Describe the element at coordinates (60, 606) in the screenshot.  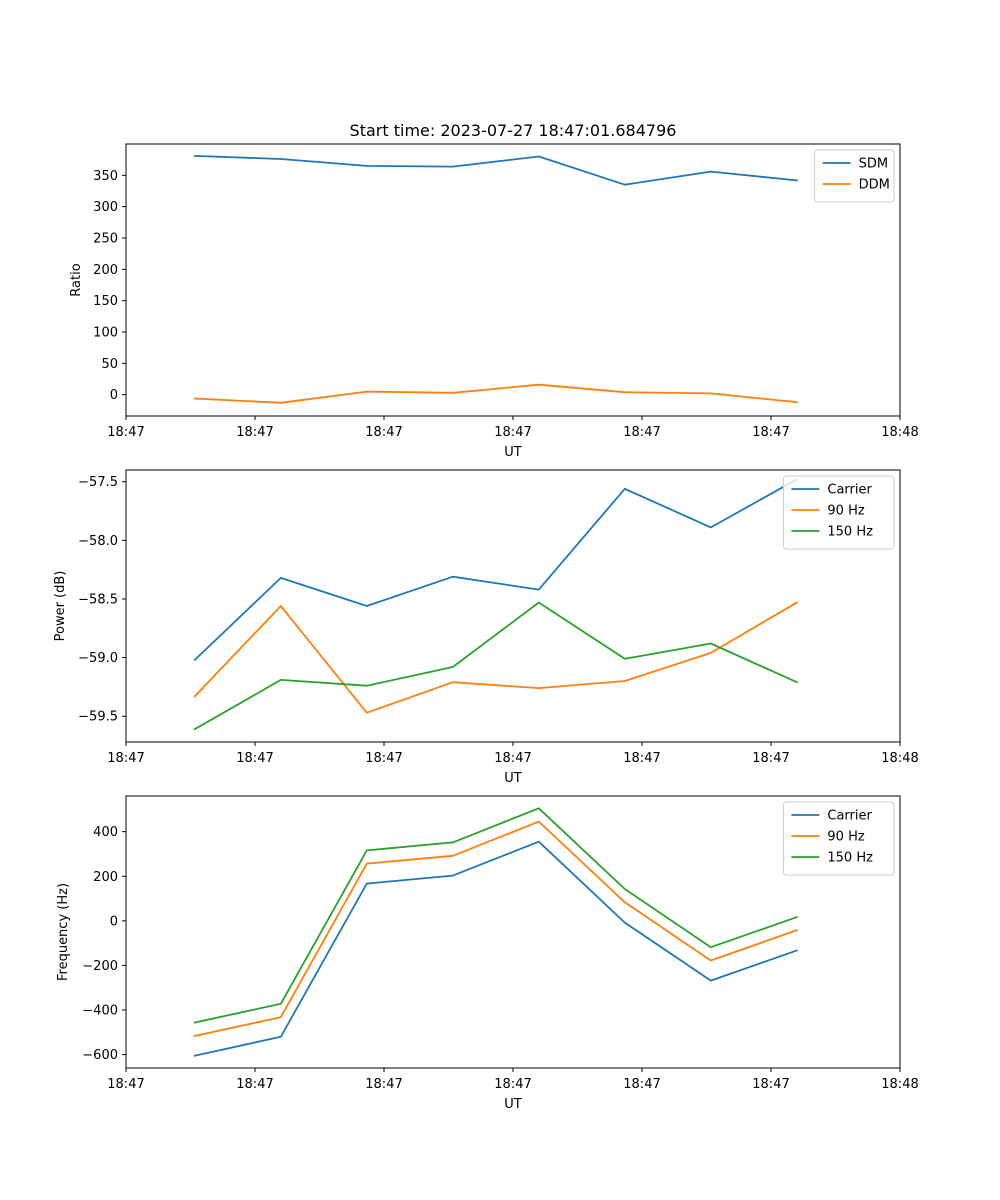
I see `y-axis-label: Power (dB)` at that location.